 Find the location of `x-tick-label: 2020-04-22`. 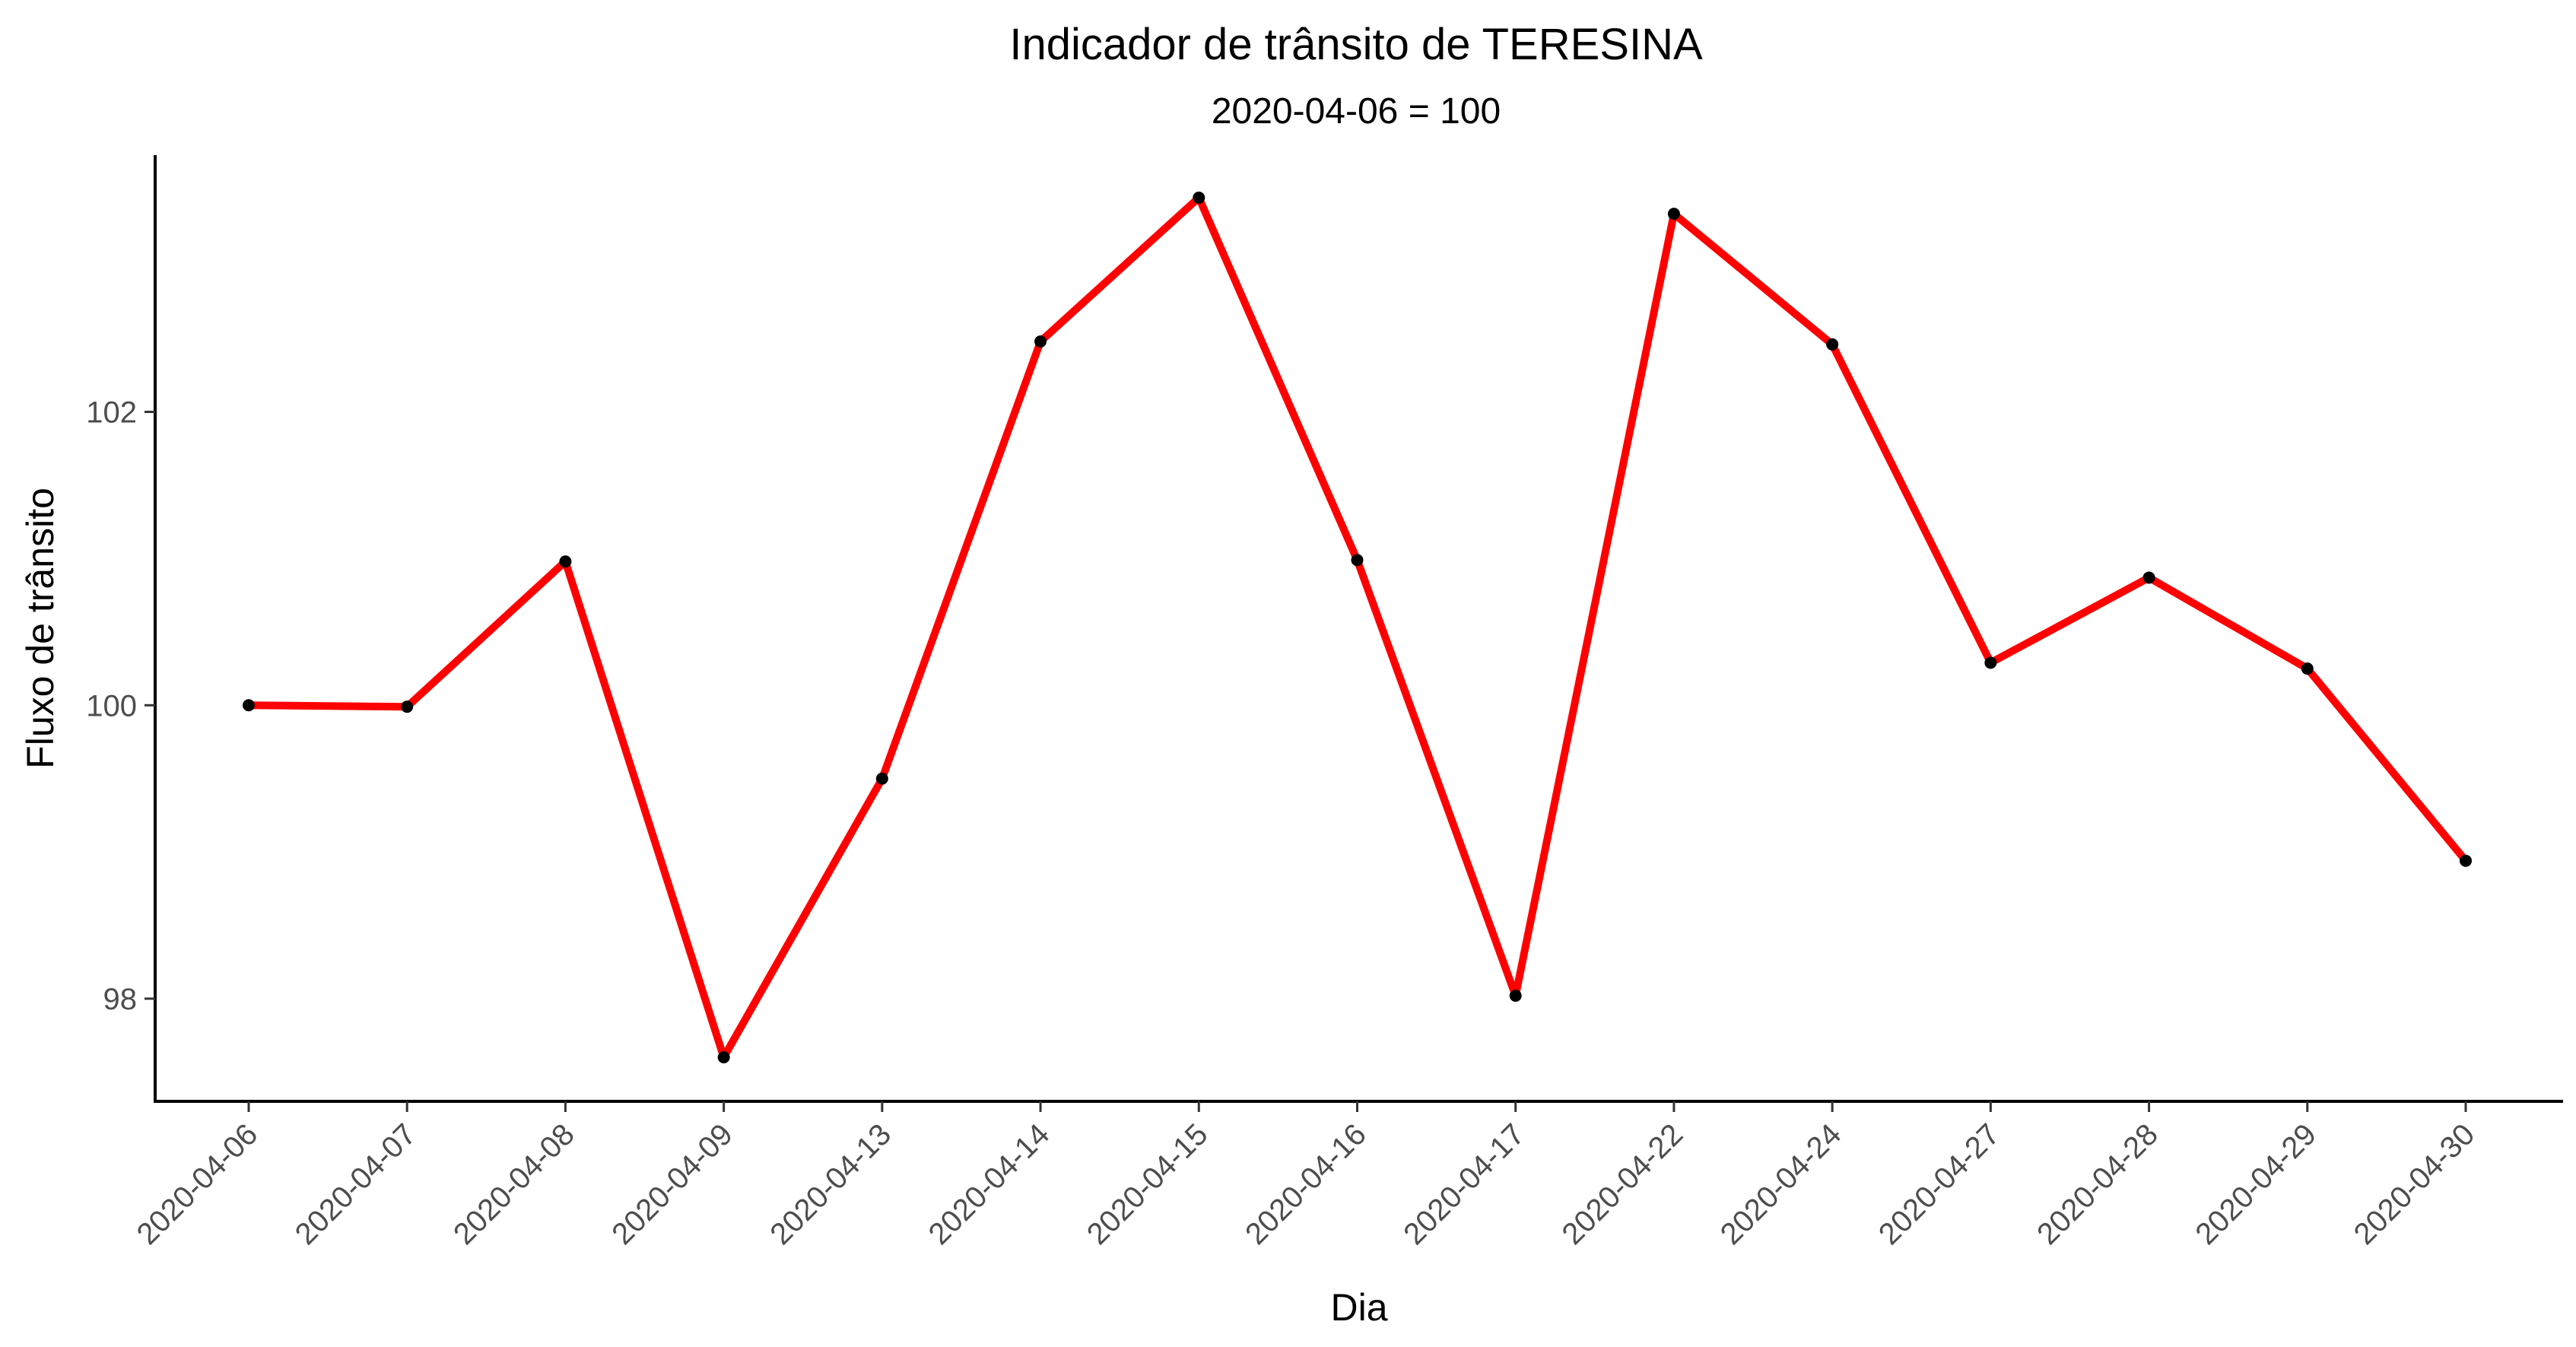

x-tick-label: 2020-04-22 is located at coordinates (1622, 1184).